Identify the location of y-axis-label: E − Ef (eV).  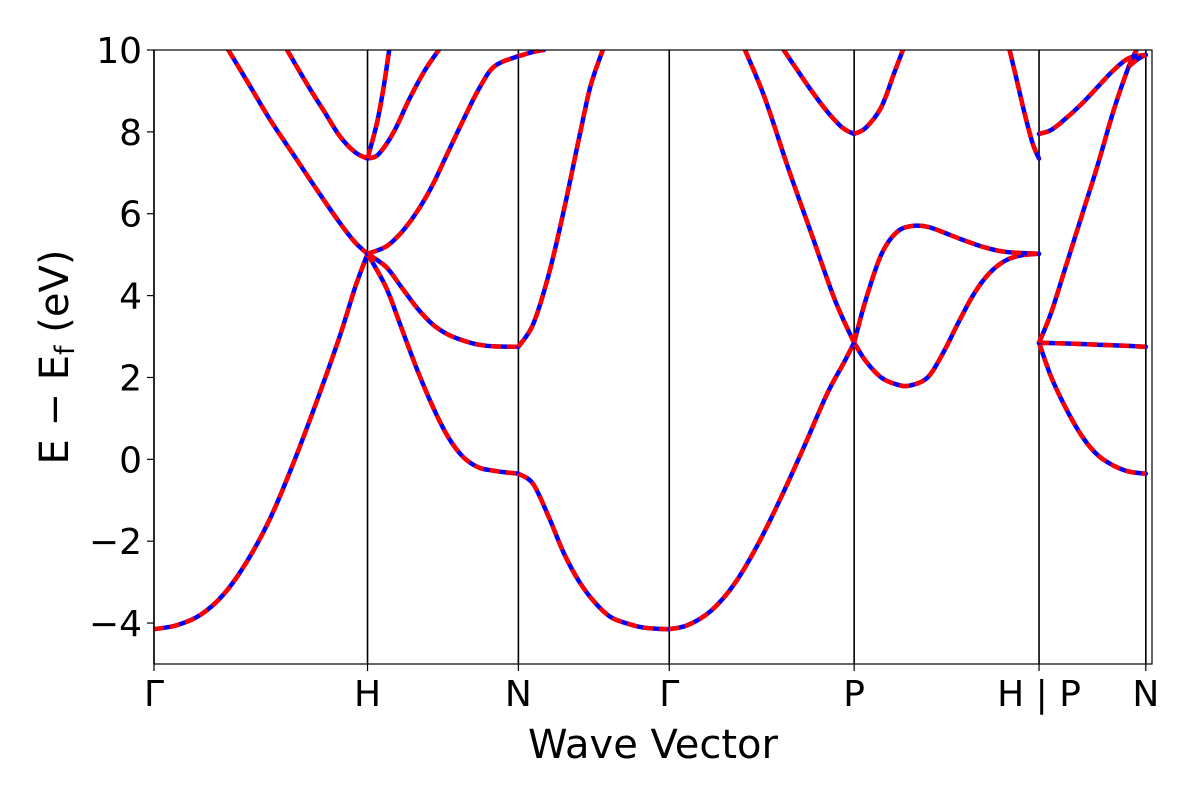
(56, 357).